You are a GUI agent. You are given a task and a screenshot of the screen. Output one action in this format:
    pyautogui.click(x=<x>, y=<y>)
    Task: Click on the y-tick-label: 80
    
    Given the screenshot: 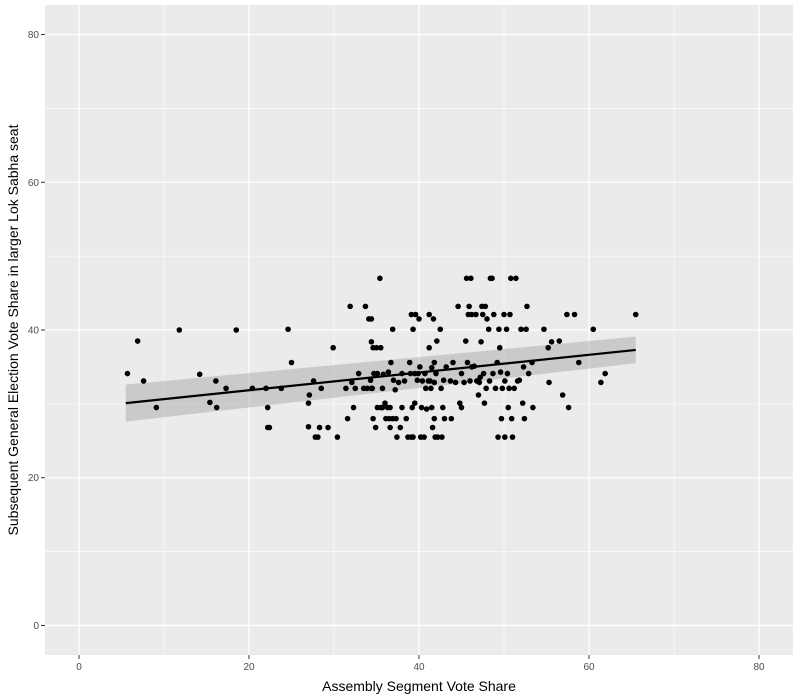 What is the action you would take?
    pyautogui.click(x=34, y=35)
    